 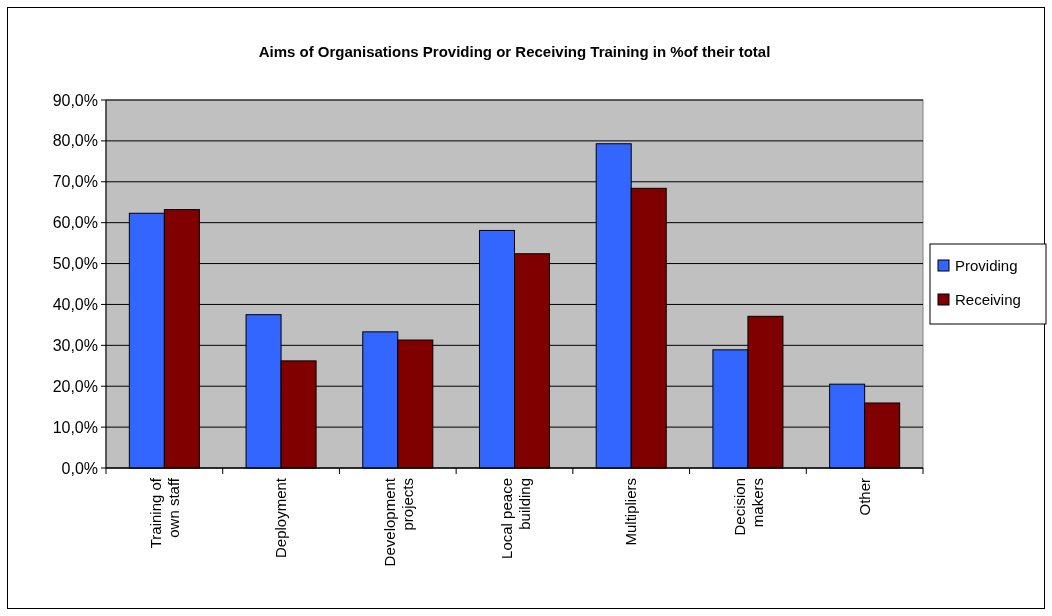 I want to click on x-tick-label: Multipliers, so click(x=631, y=512).